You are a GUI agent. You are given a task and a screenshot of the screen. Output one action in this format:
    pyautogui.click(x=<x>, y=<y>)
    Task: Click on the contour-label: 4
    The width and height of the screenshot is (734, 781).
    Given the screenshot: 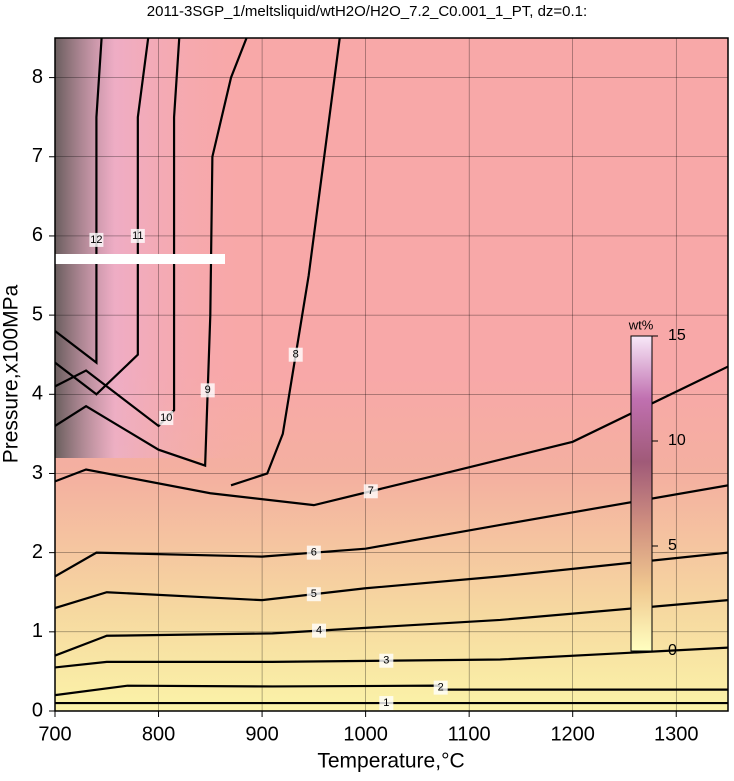 What is the action you would take?
    pyautogui.click(x=319, y=631)
    